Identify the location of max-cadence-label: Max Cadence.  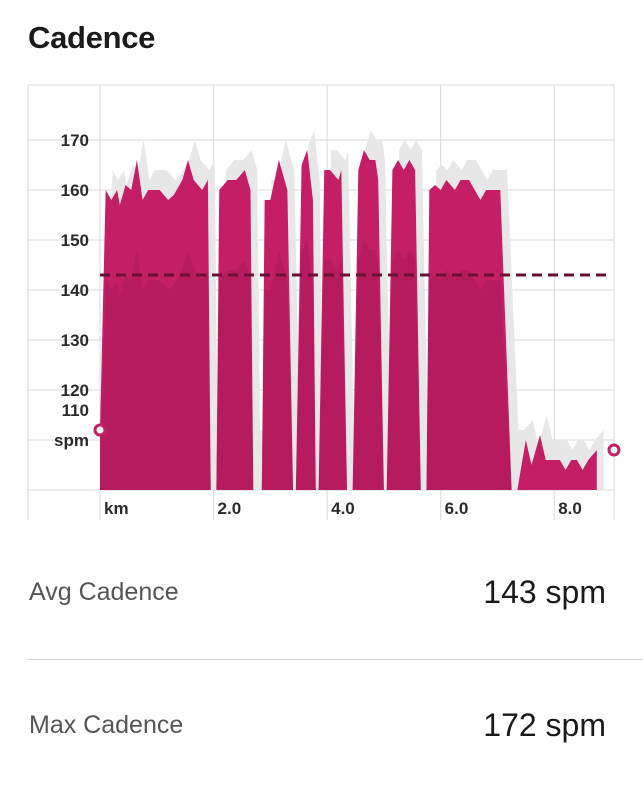
(106, 725).